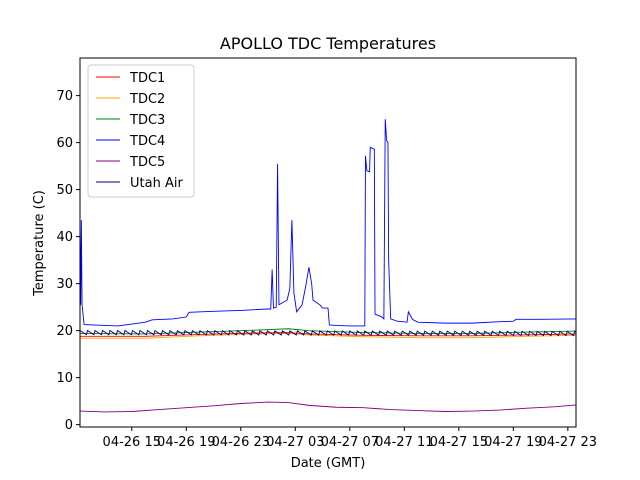  What do you see at coordinates (64, 284) in the screenshot?
I see `y-tick-label: 30` at bounding box center [64, 284].